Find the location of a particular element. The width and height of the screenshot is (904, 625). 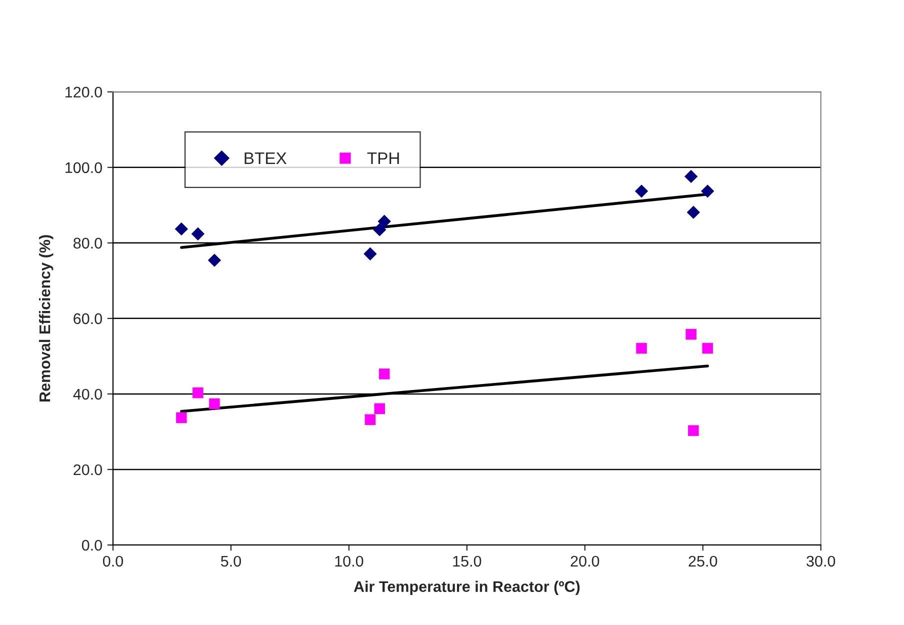

x-tick-label: 25.0 is located at coordinates (703, 561).